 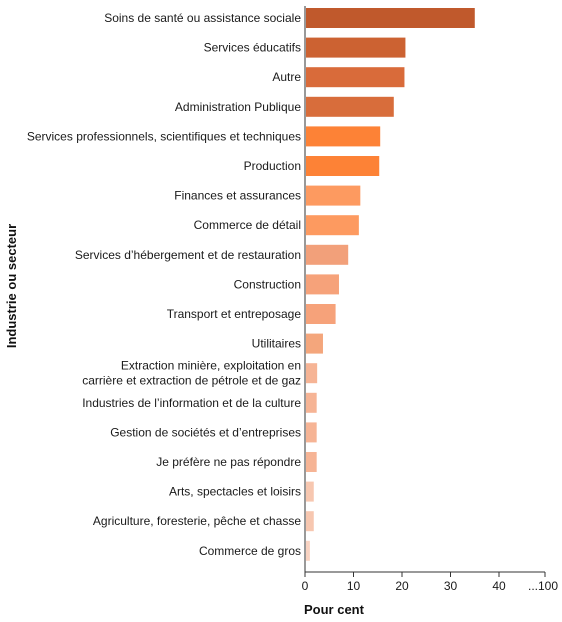 I want to click on category-label-line: Extraction minière, exploitation en, so click(x=211, y=366).